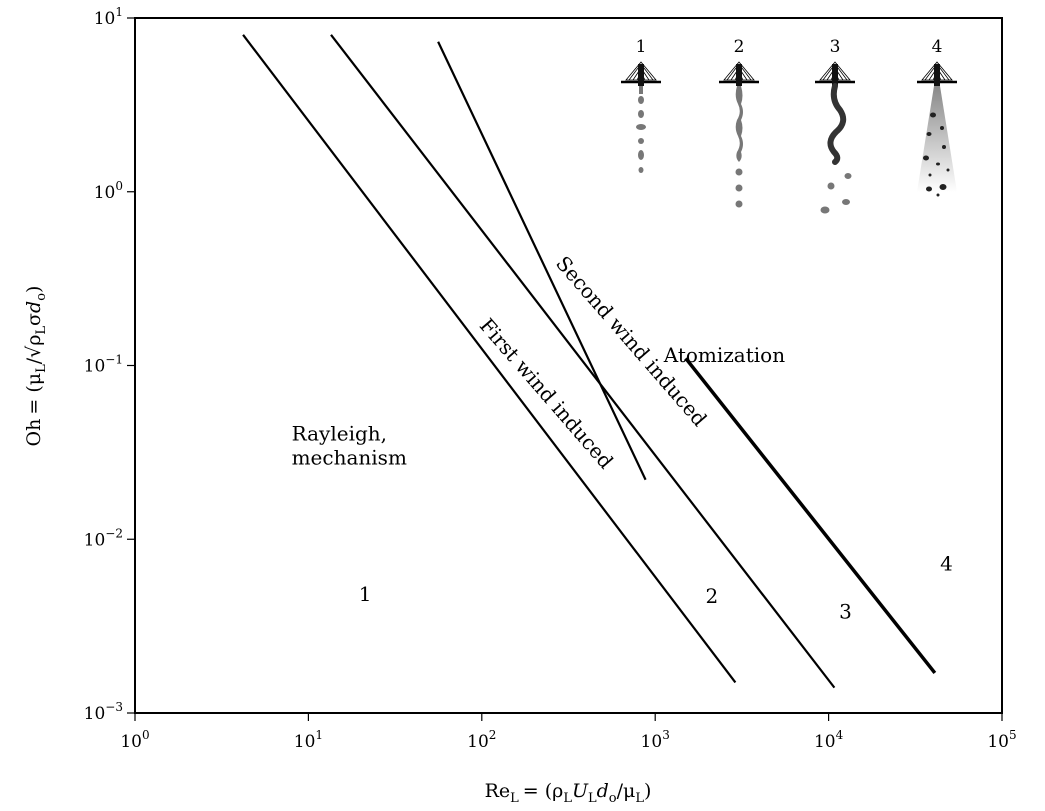 The height and width of the screenshot is (811, 1045). I want to click on inset-label-1: 1, so click(641, 47).